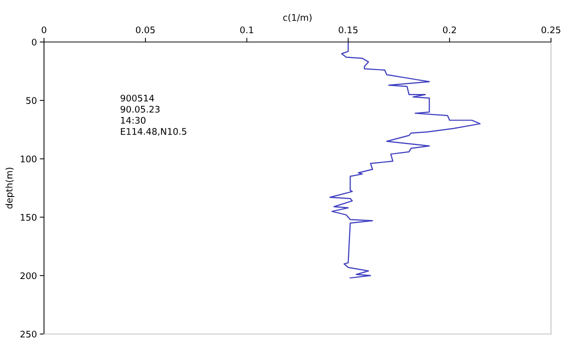 Image resolution: width=570 pixels, height=350 pixels. I want to click on x-tick-label: 0.05, so click(145, 30).